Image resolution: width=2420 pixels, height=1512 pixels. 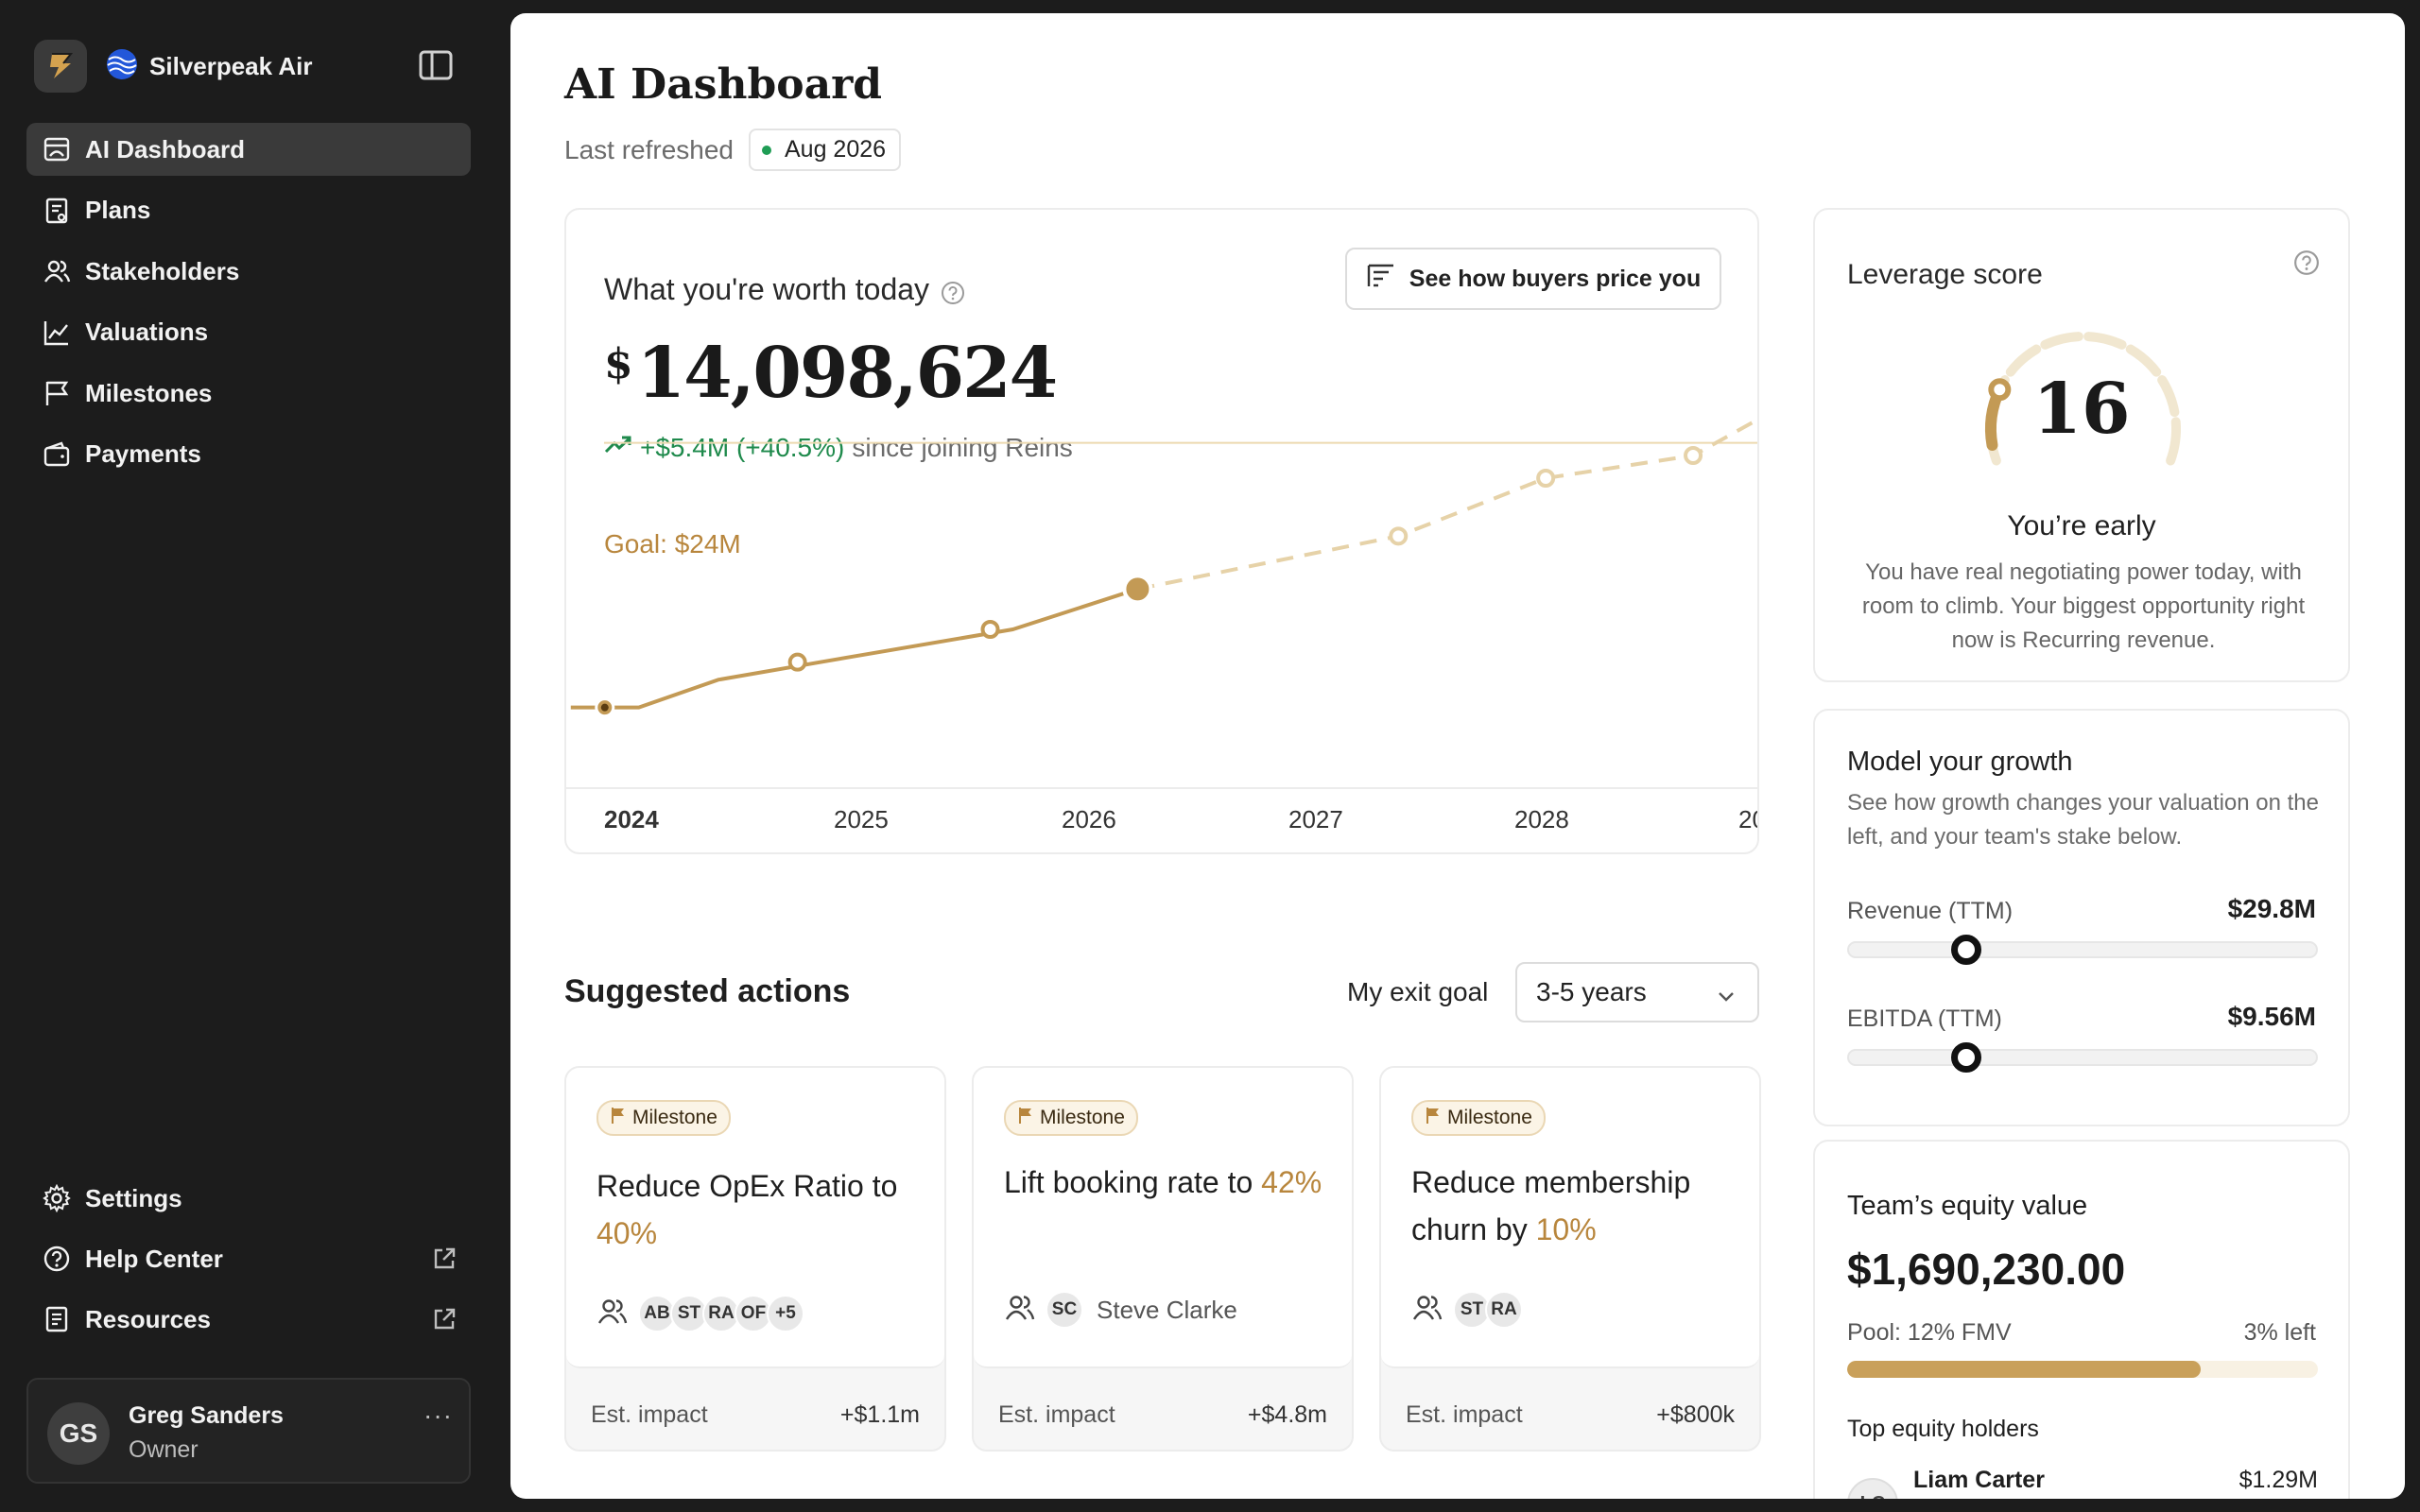 What do you see at coordinates (57, 211) in the screenshot?
I see `clipboard-icon` at bounding box center [57, 211].